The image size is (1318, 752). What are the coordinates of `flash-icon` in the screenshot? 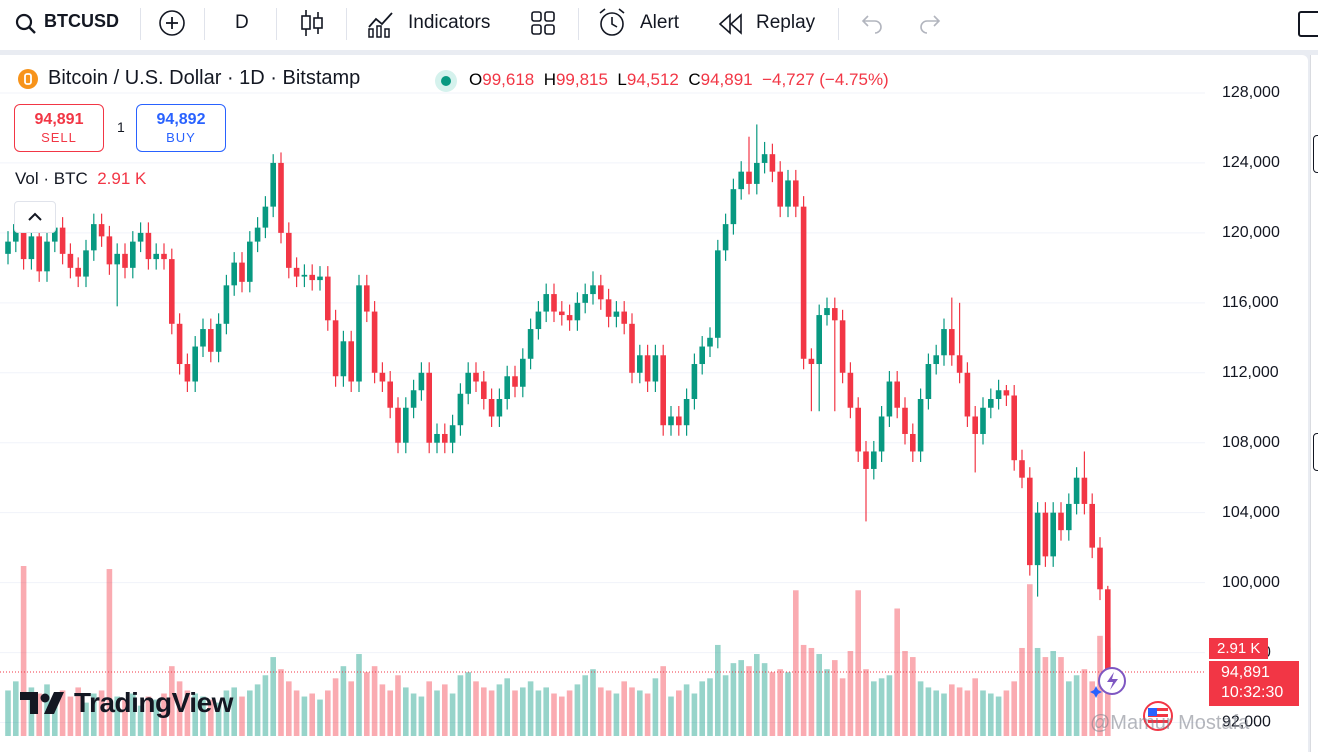 It's located at (1111, 683).